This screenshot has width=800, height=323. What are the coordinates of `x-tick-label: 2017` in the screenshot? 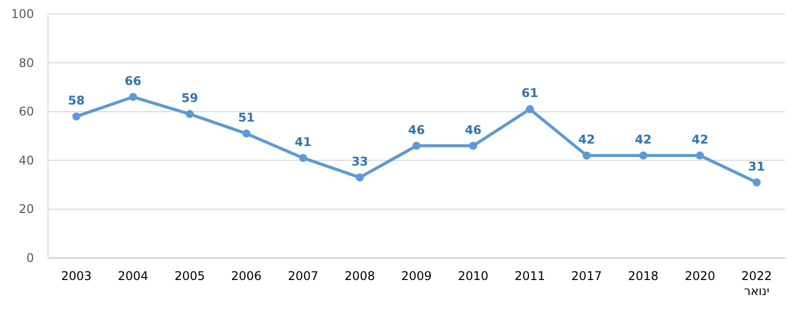 It's located at (586, 276).